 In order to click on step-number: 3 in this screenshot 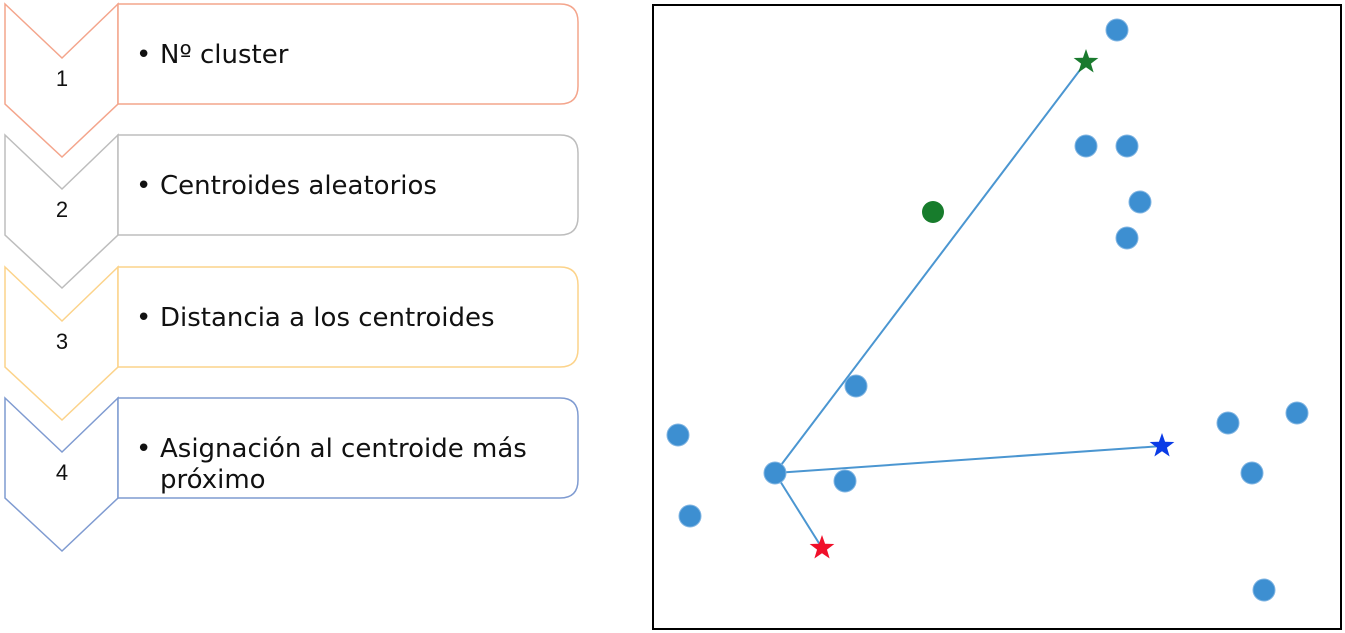, I will do `click(62, 341)`.